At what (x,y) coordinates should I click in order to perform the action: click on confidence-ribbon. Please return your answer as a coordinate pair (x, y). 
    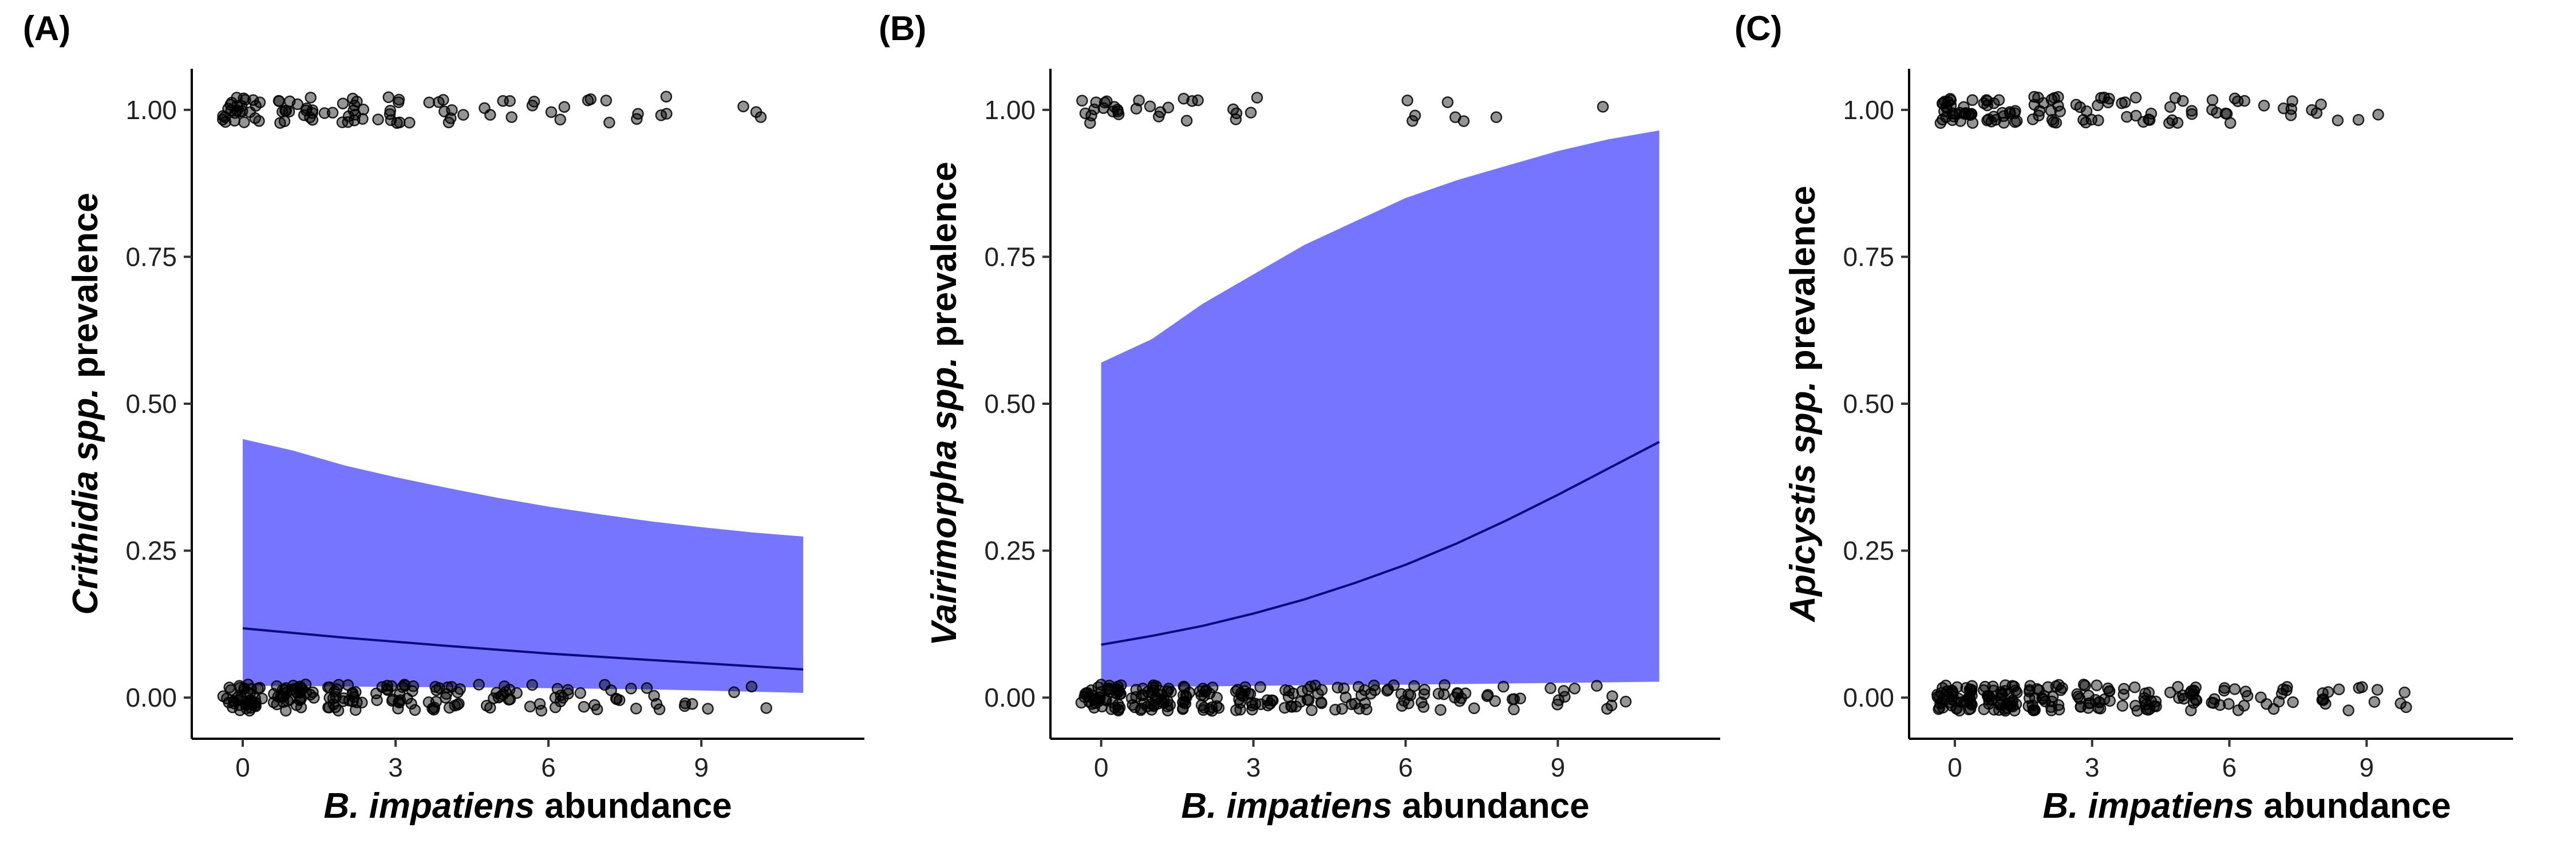
    Looking at the image, I should click on (1380, 409).